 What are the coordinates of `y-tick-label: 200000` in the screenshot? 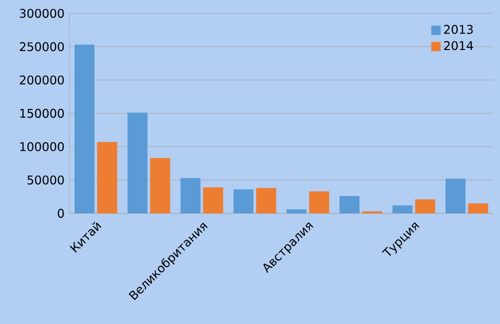 It's located at (42, 80).